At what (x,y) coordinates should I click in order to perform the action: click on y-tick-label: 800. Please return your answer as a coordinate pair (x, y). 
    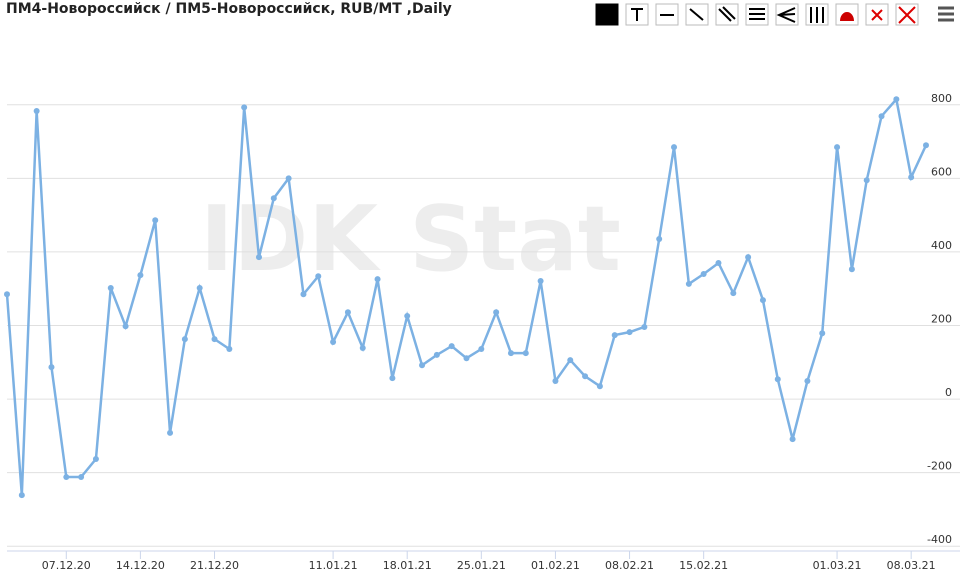
    Looking at the image, I should click on (941, 98).